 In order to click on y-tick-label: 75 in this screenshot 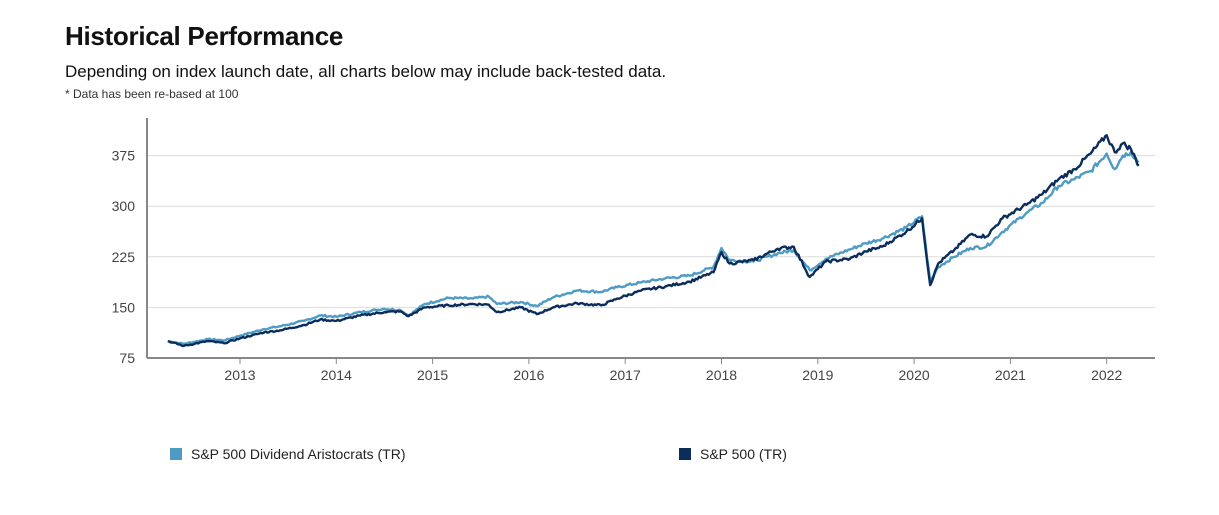, I will do `click(127, 358)`.